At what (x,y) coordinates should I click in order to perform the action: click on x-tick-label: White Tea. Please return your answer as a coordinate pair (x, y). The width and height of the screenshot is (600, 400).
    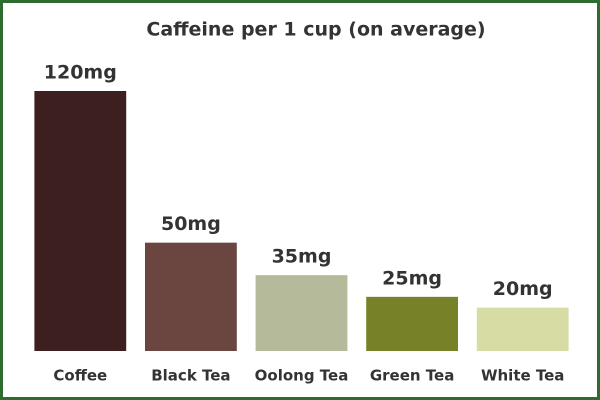
    Looking at the image, I should click on (522, 376).